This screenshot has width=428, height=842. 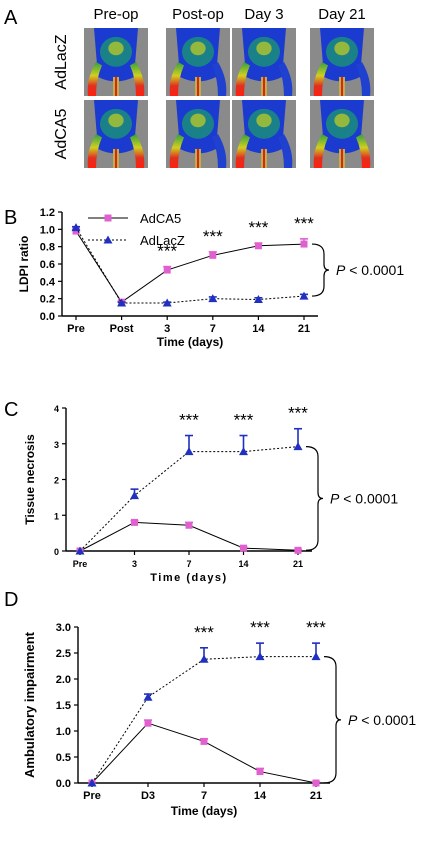 What do you see at coordinates (47, 248) in the screenshot?
I see `y-tick-label: 0.8` at bounding box center [47, 248].